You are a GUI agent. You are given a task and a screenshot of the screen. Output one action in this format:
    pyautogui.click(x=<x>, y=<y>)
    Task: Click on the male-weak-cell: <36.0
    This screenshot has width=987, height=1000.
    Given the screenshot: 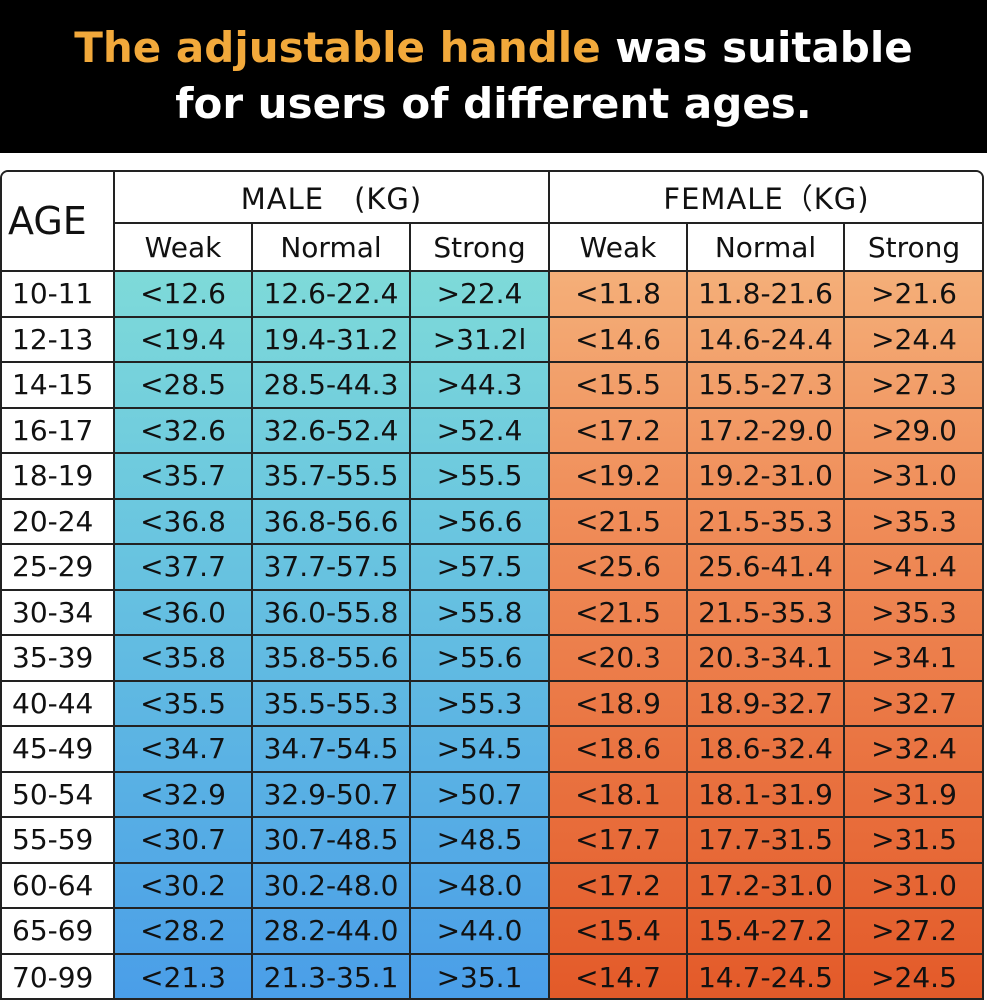 What is the action you would take?
    pyautogui.click(x=184, y=613)
    